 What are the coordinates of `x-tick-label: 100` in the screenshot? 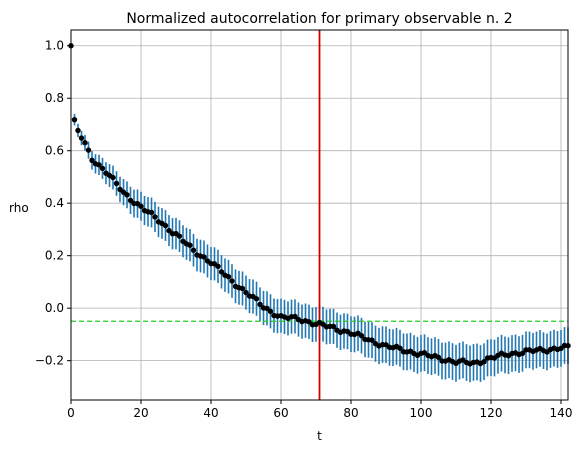 It's located at (421, 413).